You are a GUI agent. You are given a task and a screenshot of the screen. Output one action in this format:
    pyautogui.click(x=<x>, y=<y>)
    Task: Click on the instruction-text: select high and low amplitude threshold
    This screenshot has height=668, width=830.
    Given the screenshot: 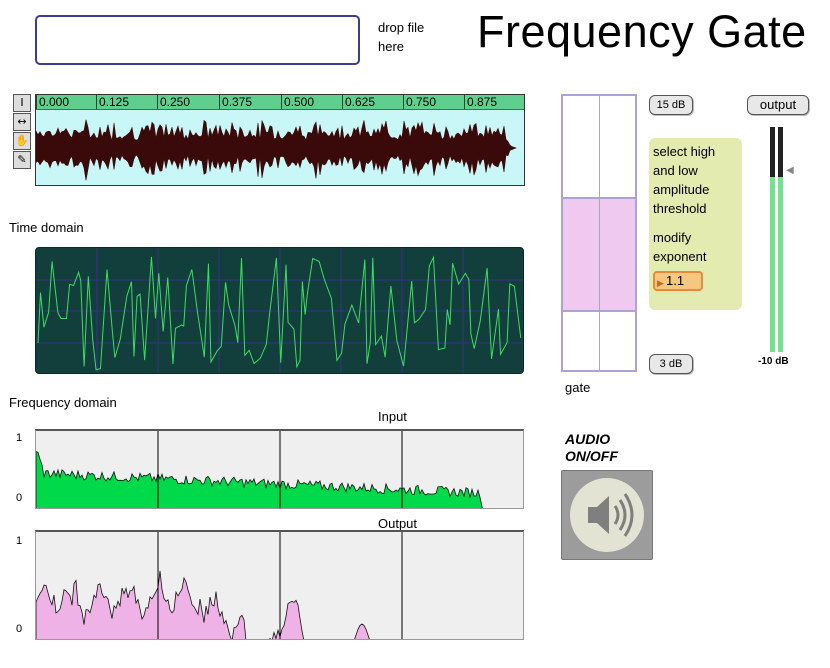 What is the action you would take?
    pyautogui.click(x=684, y=180)
    